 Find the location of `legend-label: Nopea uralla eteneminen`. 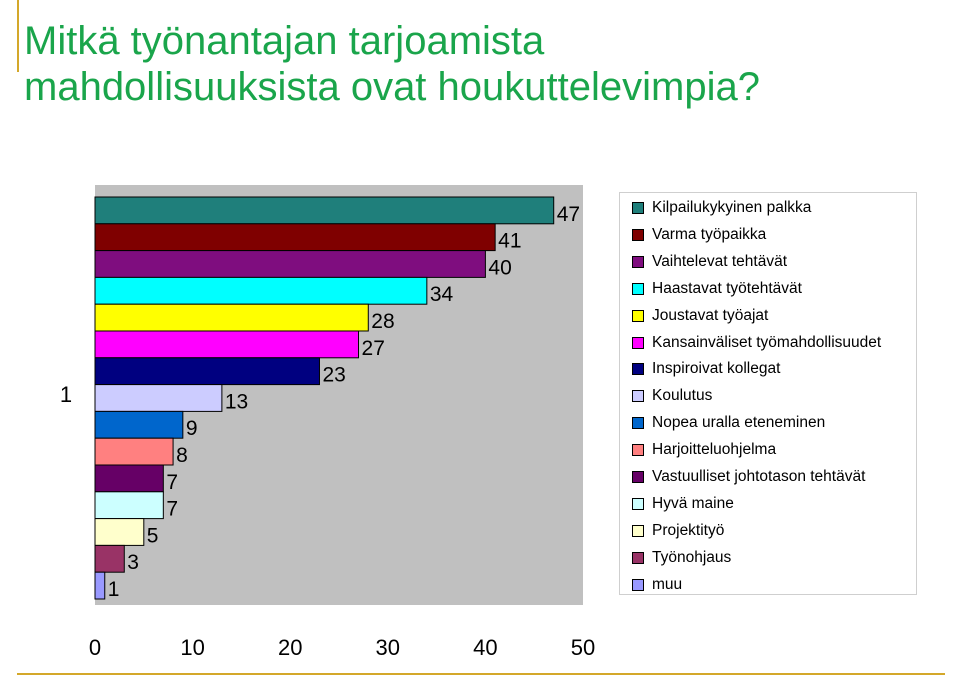

legend-label: Nopea uralla eteneminen is located at coordinates (739, 423).